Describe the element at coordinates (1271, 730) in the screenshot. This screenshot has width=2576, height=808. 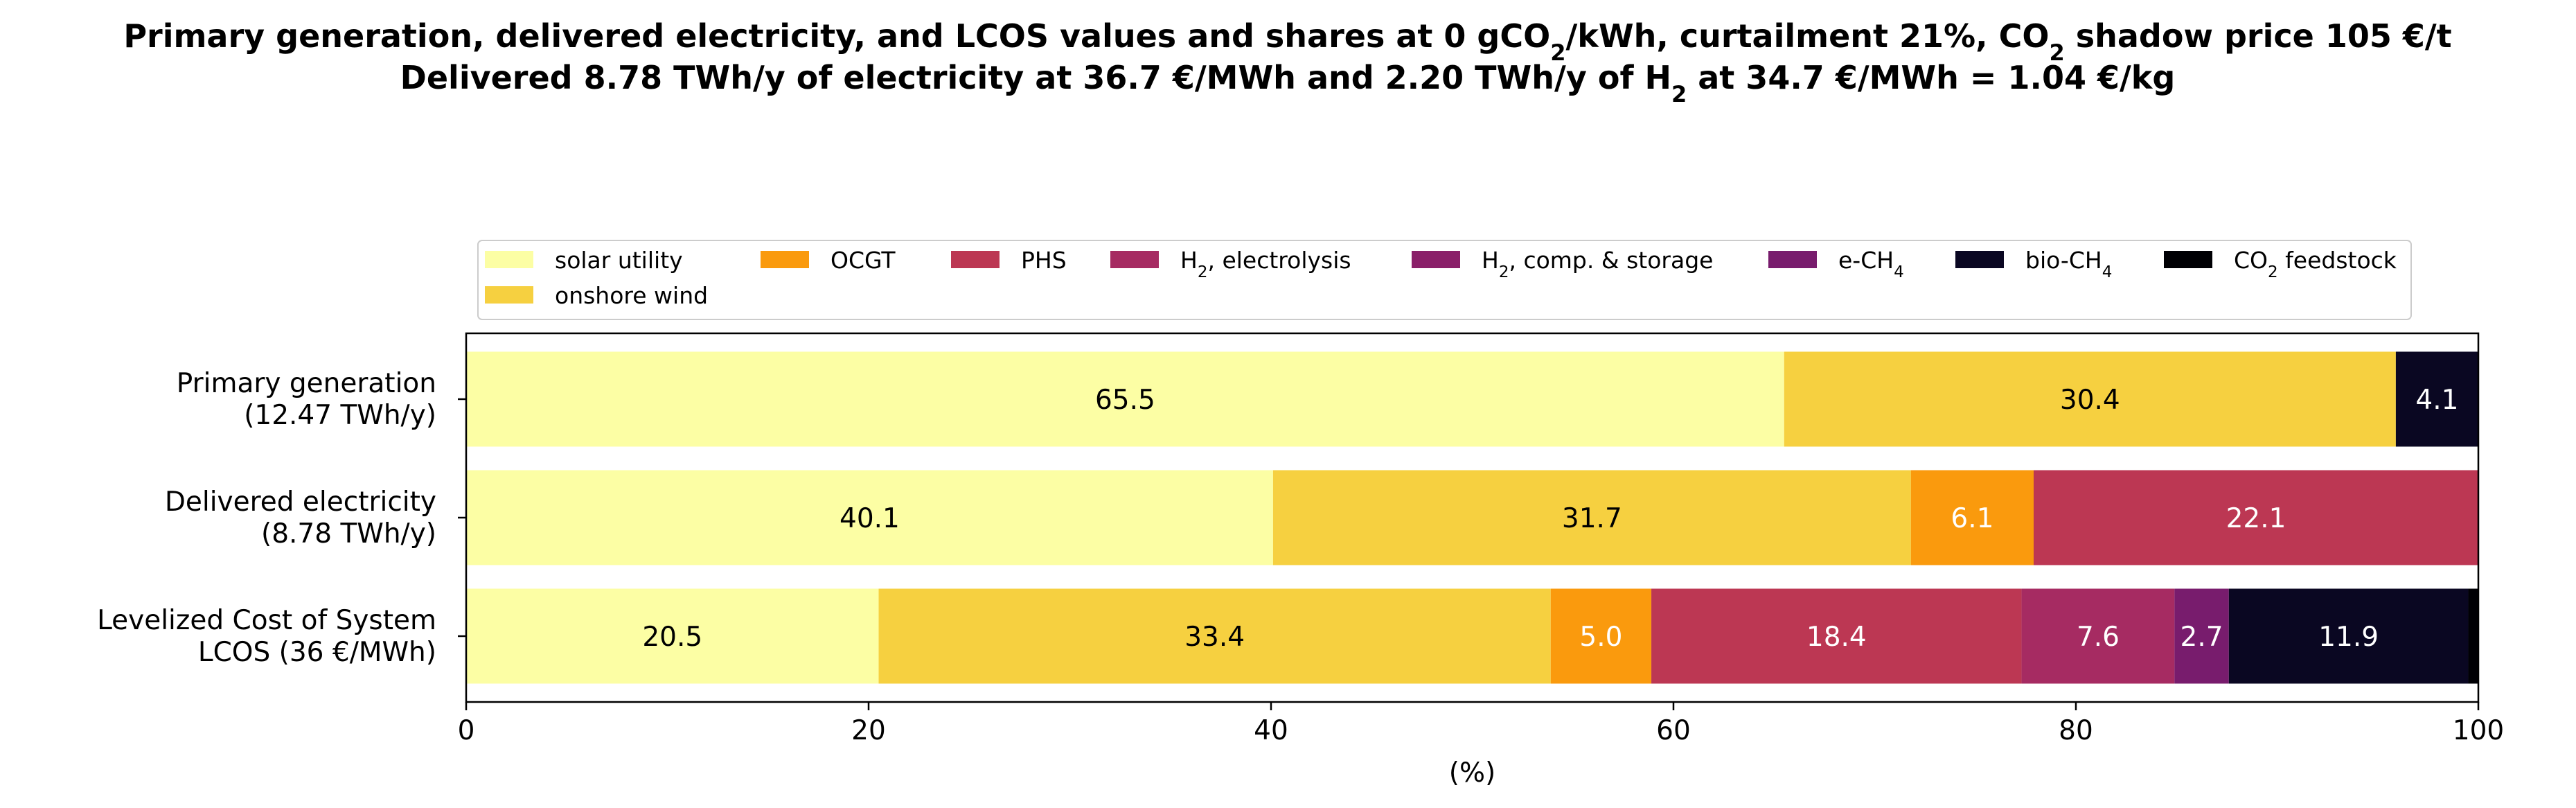
I see `x-tick-label: 40` at that location.